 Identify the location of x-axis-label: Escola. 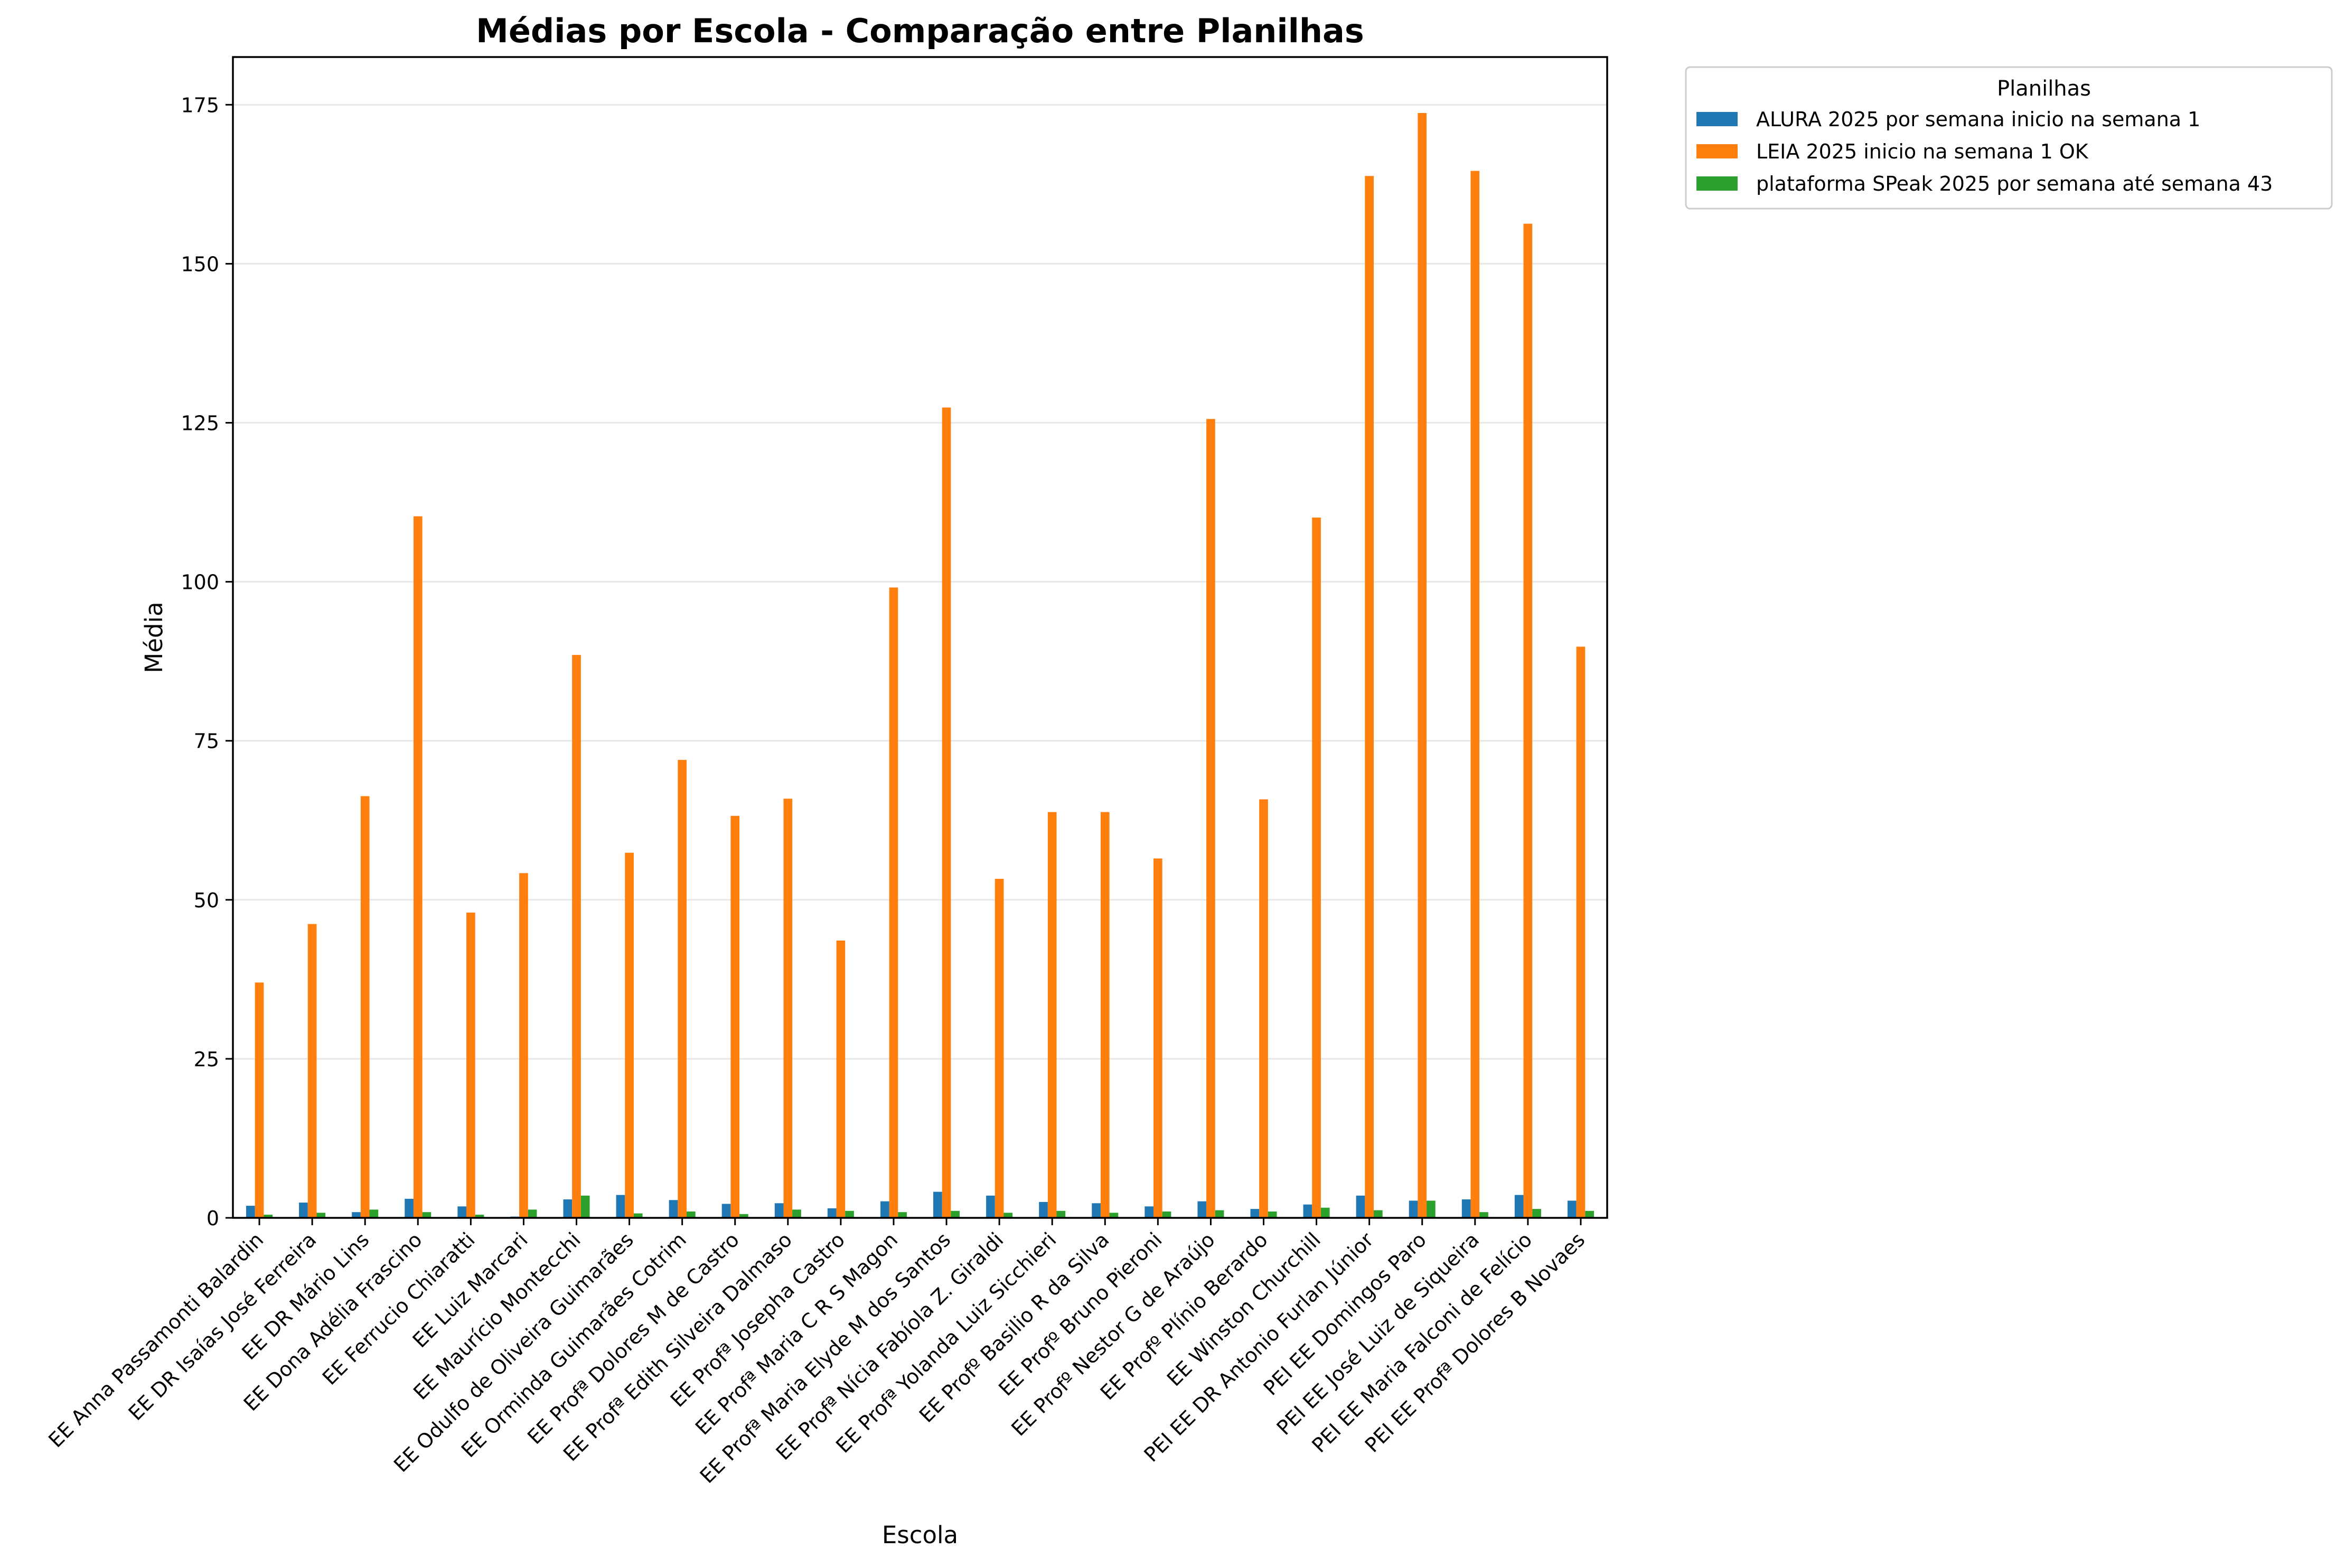
(920, 1535).